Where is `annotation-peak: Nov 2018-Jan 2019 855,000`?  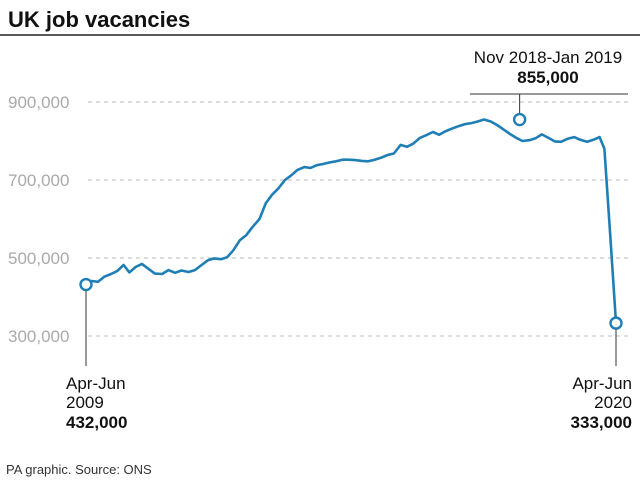 annotation-peak: Nov 2018-Jan 2019 855,000 is located at coordinates (548, 67).